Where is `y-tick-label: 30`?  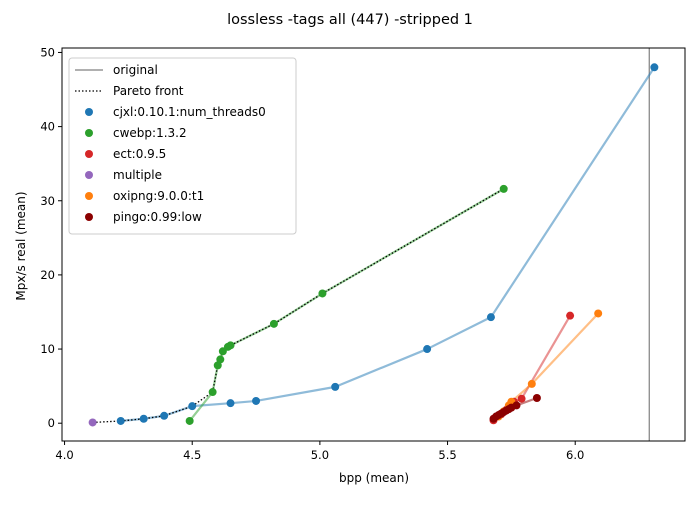
y-tick-label: 30 is located at coordinates (47, 201).